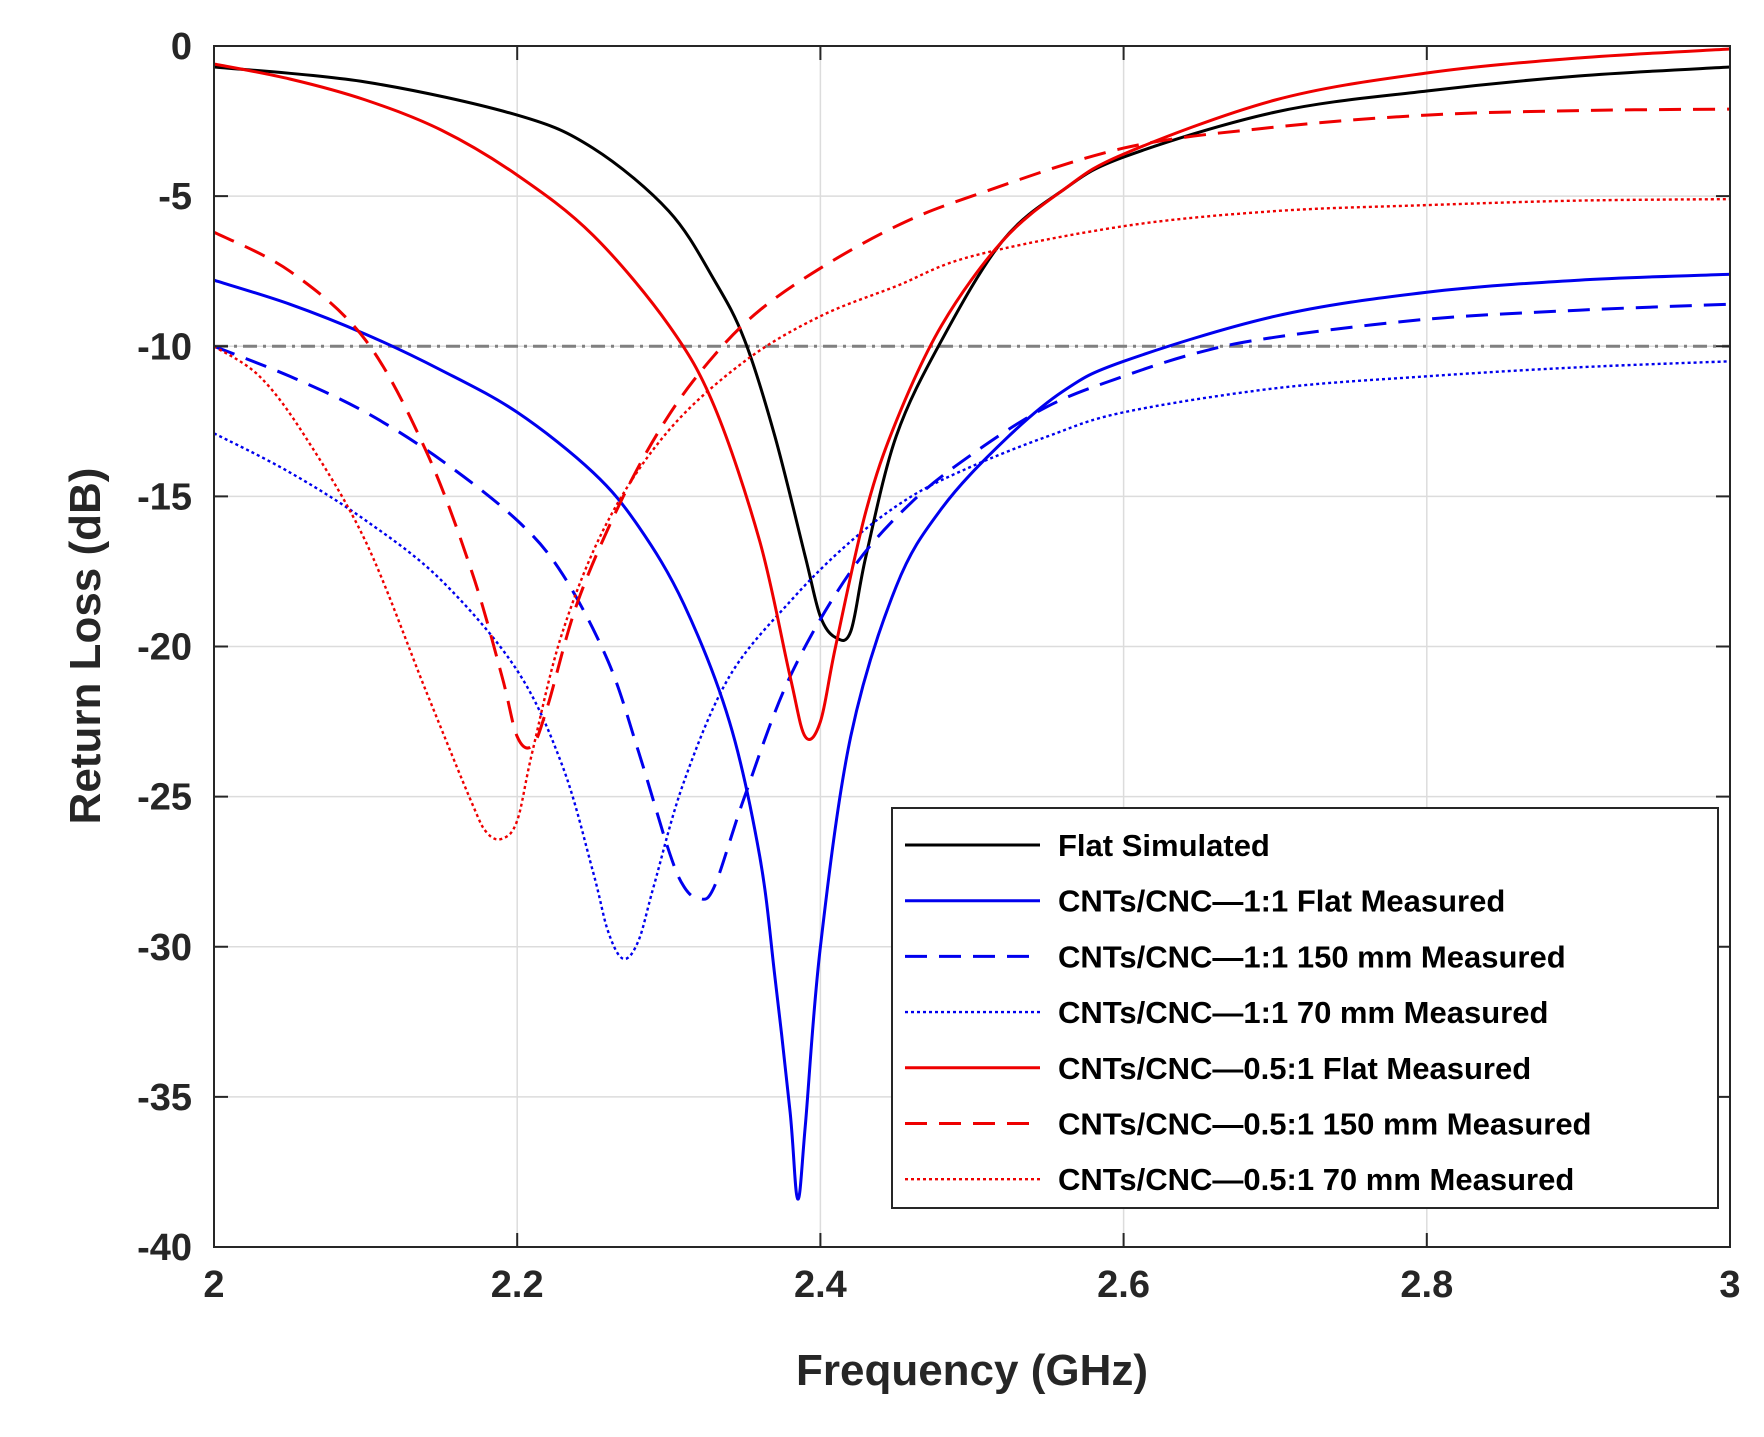  Describe the element at coordinates (1426, 1285) in the screenshot. I see `x-tick-label: 2.8` at that location.